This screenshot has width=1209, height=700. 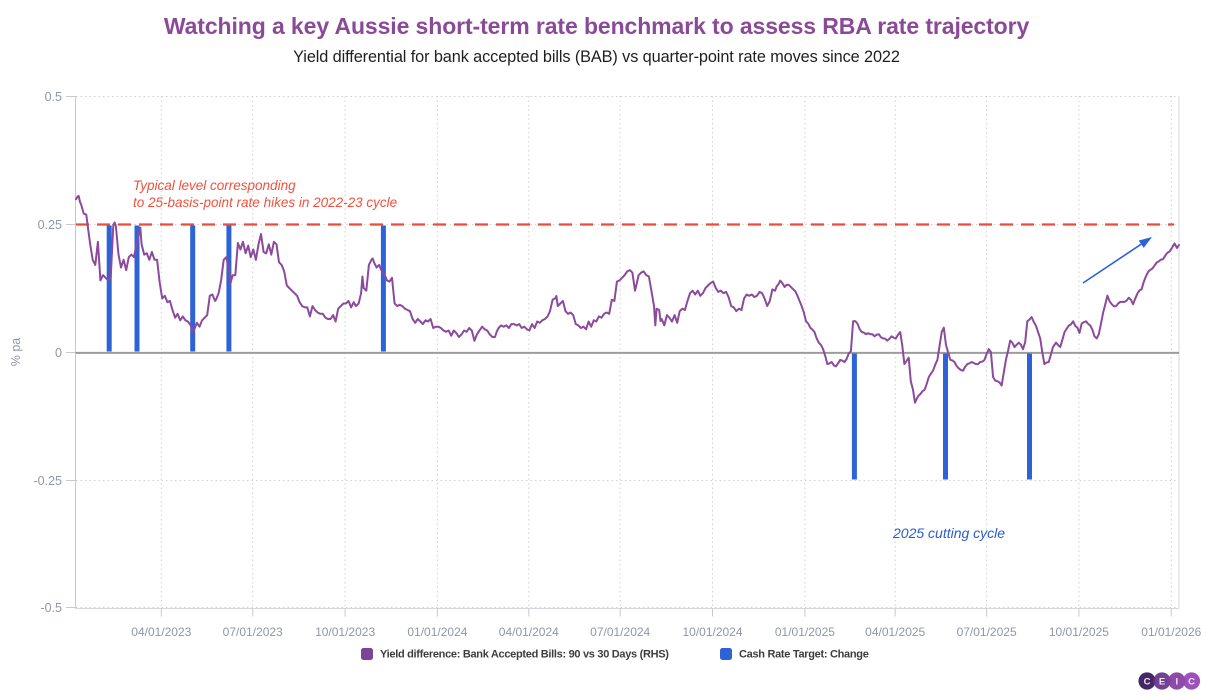 What do you see at coordinates (895, 632) in the screenshot?
I see `svg-text: 04/01/2025` at bounding box center [895, 632].